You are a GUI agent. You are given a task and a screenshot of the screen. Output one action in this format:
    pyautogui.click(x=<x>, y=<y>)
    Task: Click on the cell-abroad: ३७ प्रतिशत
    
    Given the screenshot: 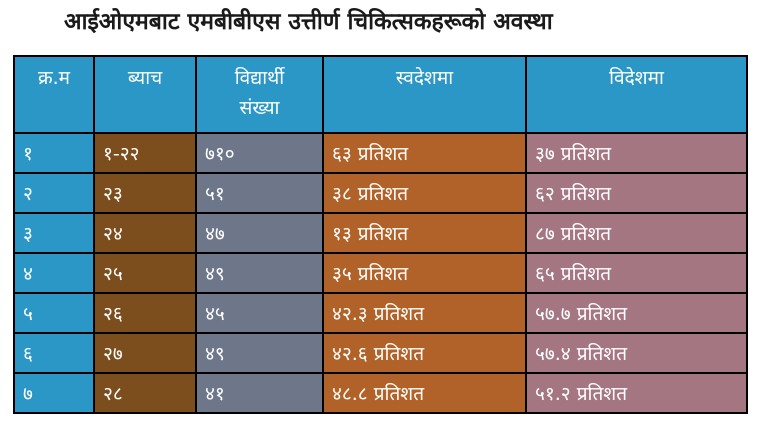 What is the action you would take?
    pyautogui.click(x=636, y=153)
    